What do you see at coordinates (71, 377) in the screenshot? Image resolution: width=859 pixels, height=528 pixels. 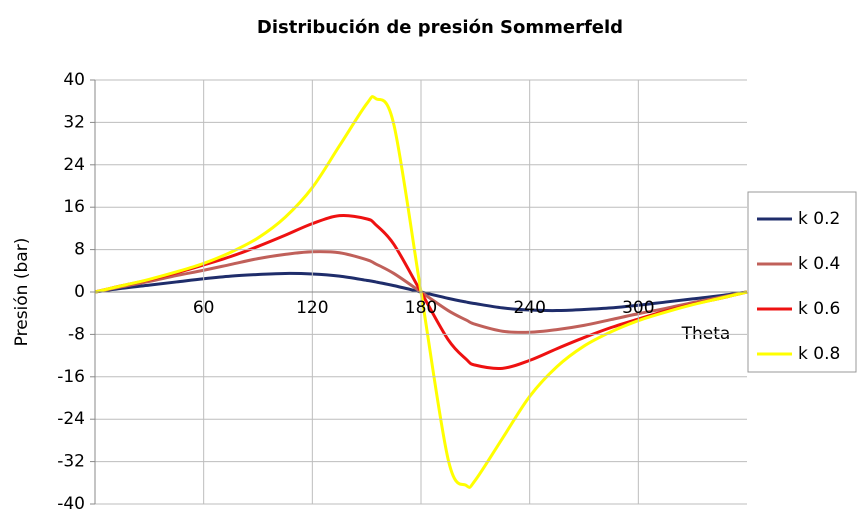 I see `y-tick-label: -16` at bounding box center [71, 377].